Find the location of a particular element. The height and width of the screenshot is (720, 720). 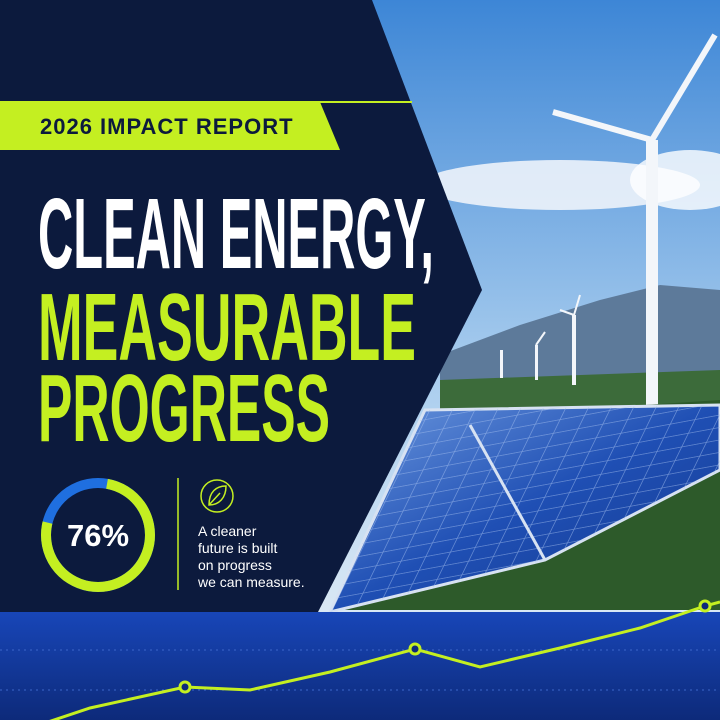

headline: CLEAN ENERGY, is located at coordinates (236, 234).